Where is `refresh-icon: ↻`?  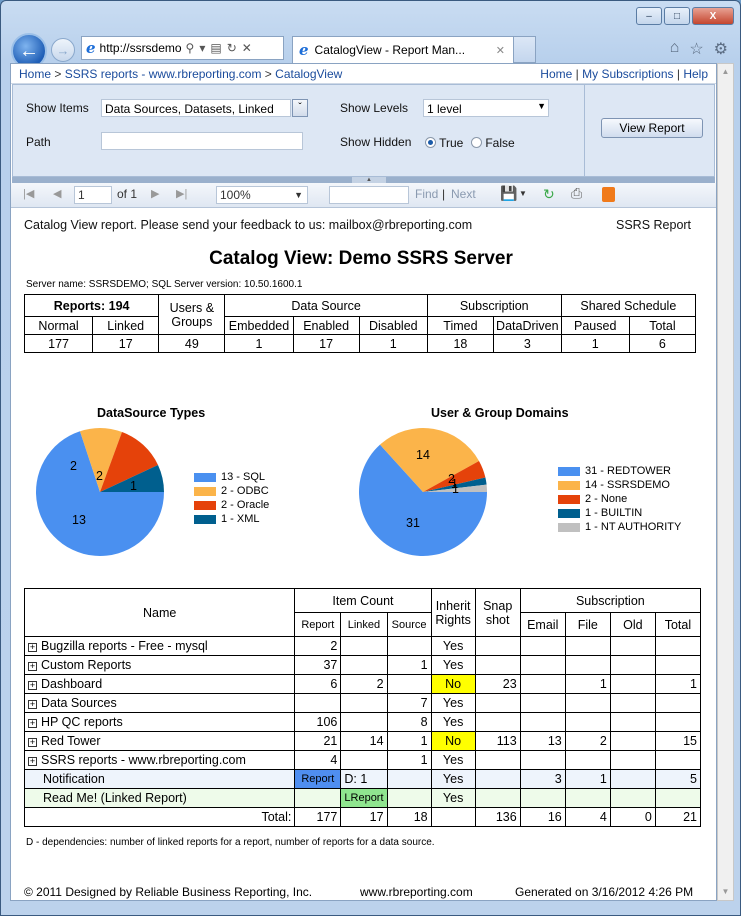
refresh-icon: ↻ is located at coordinates (231, 48).